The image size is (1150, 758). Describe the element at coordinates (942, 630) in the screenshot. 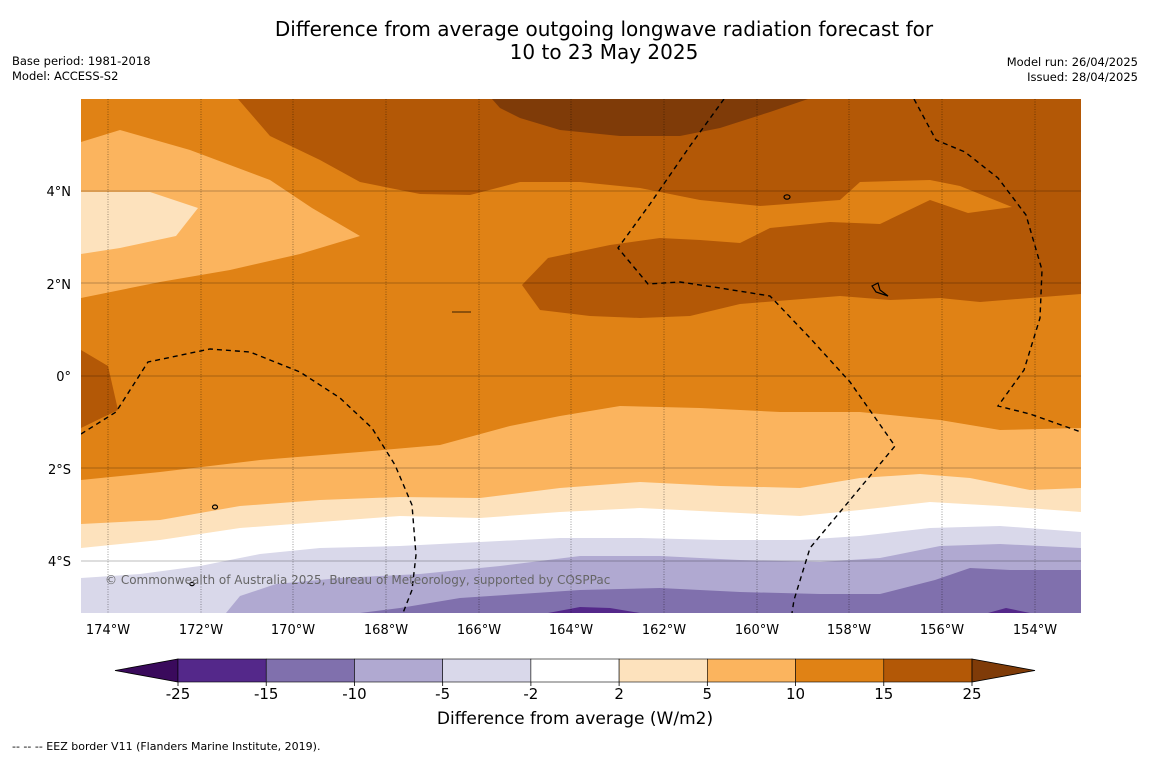

I see `lon-label: 156°W` at that location.